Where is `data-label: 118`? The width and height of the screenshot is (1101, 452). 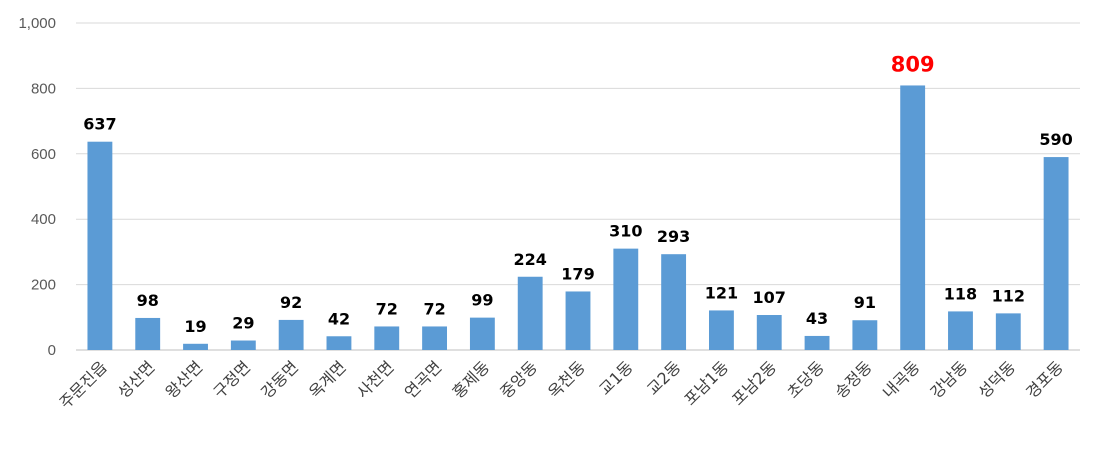 data-label: 118 is located at coordinates (960, 293).